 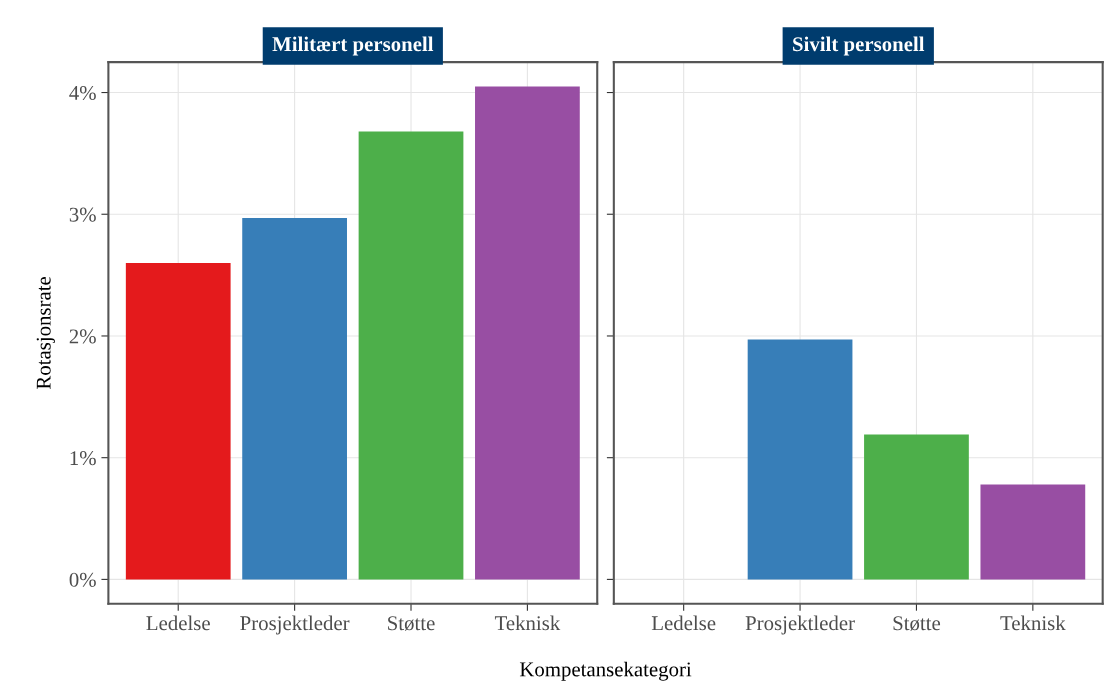 What do you see at coordinates (82, 214) in the screenshot?
I see `y-tick-label: 3%` at bounding box center [82, 214].